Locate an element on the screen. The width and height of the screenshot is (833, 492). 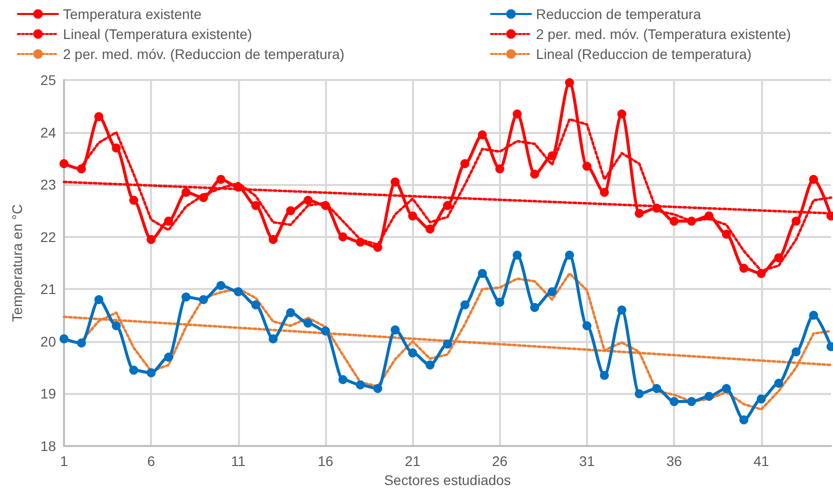
y-tick-label: 18 is located at coordinates (48, 446).